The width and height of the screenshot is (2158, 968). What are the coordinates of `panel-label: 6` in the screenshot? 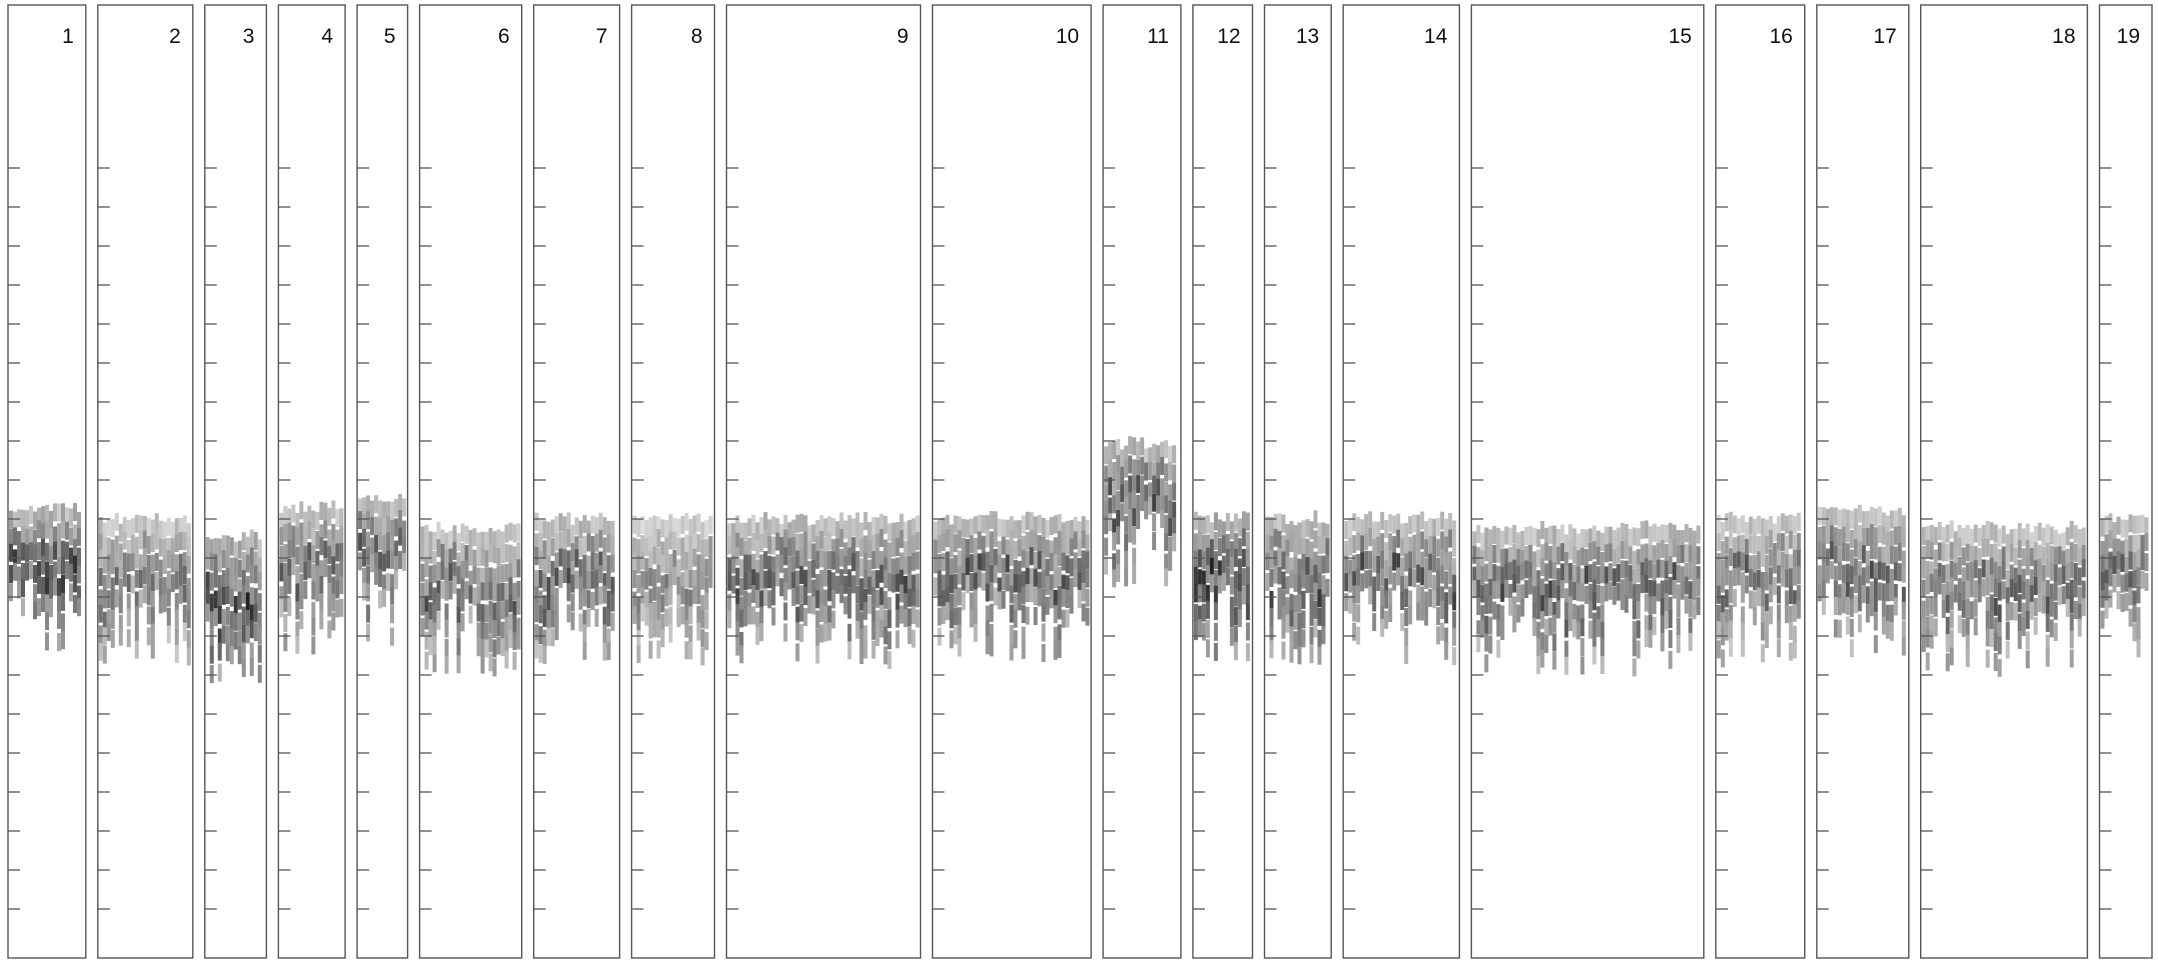 It's located at (504, 36).